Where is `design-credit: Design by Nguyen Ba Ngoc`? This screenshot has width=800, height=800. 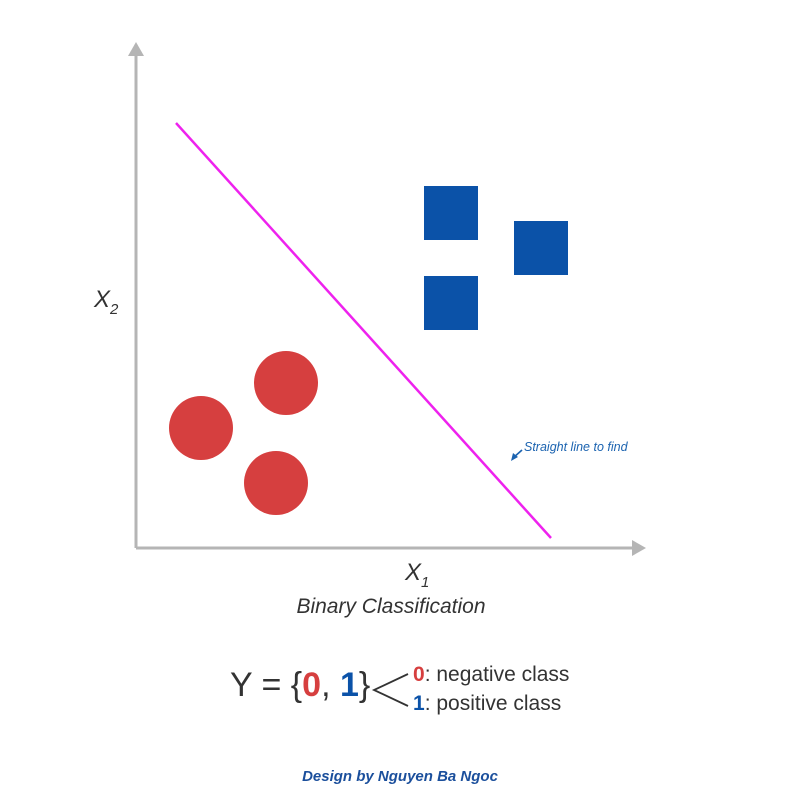
design-credit: Design by Nguyen Ba Ngoc is located at coordinates (400, 776).